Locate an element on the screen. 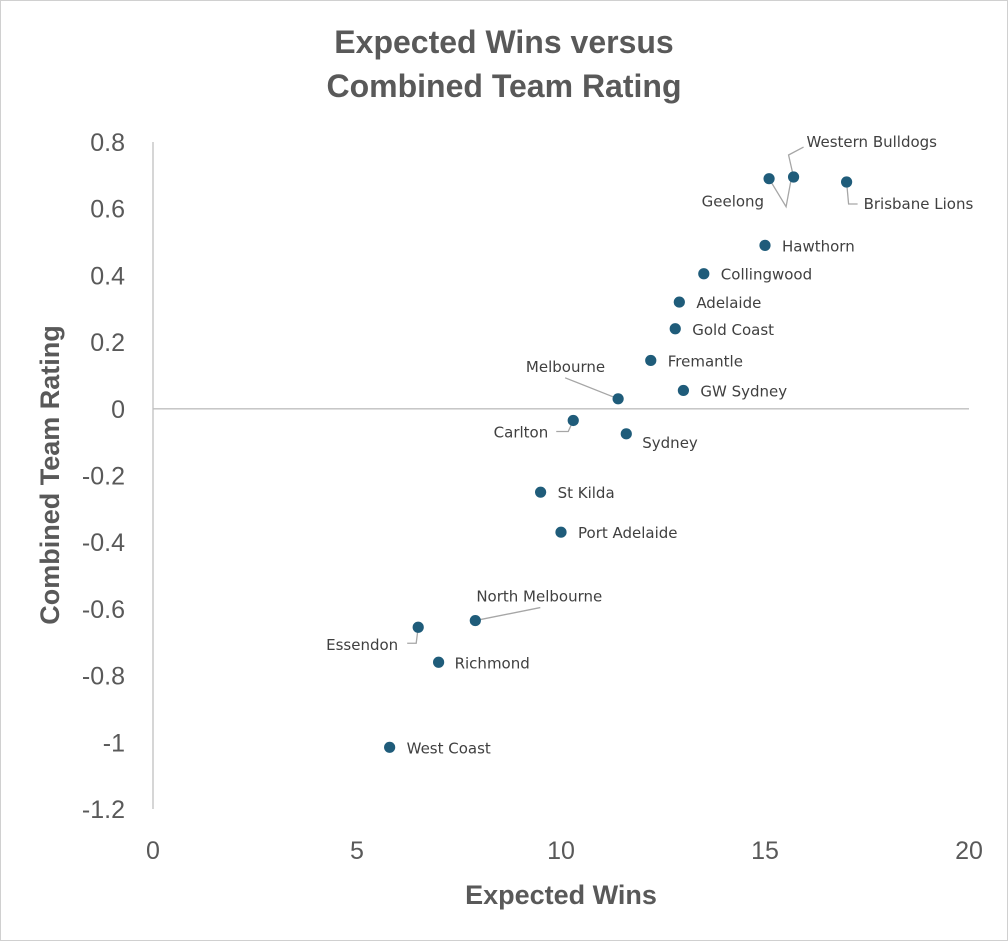 The height and width of the screenshot is (941, 1008). data-label-western-bulldogs: Western Bulldogs is located at coordinates (872, 142).